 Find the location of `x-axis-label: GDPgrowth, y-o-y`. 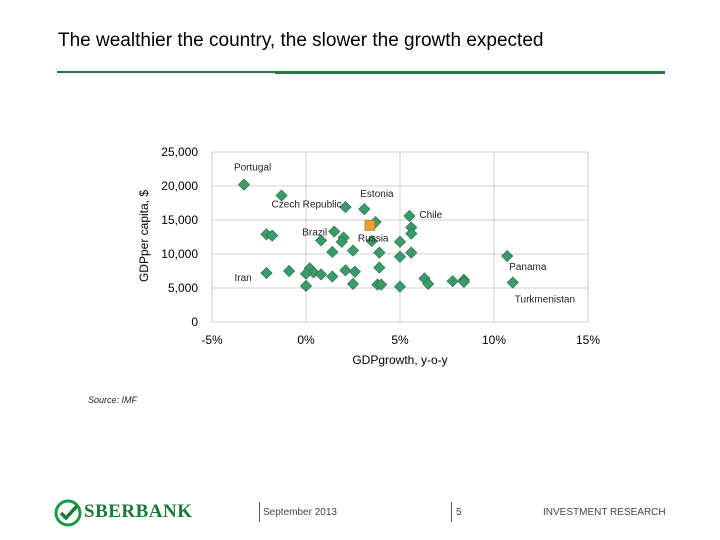

x-axis-label: GDPgrowth, y-o-y is located at coordinates (399, 360).